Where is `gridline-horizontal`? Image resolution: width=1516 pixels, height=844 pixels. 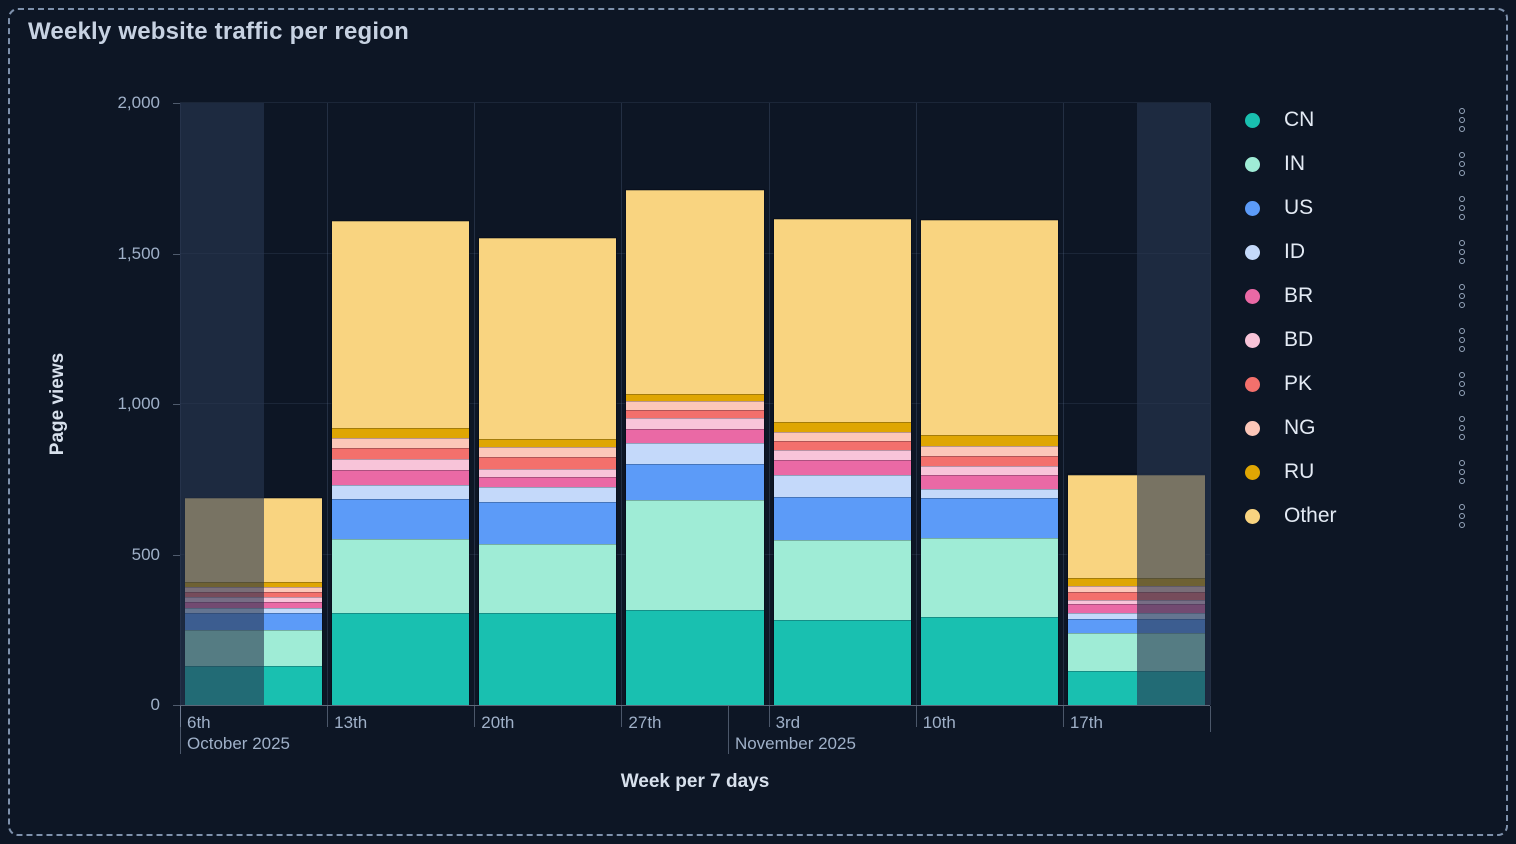
gridline-horizontal is located at coordinates (695, 102).